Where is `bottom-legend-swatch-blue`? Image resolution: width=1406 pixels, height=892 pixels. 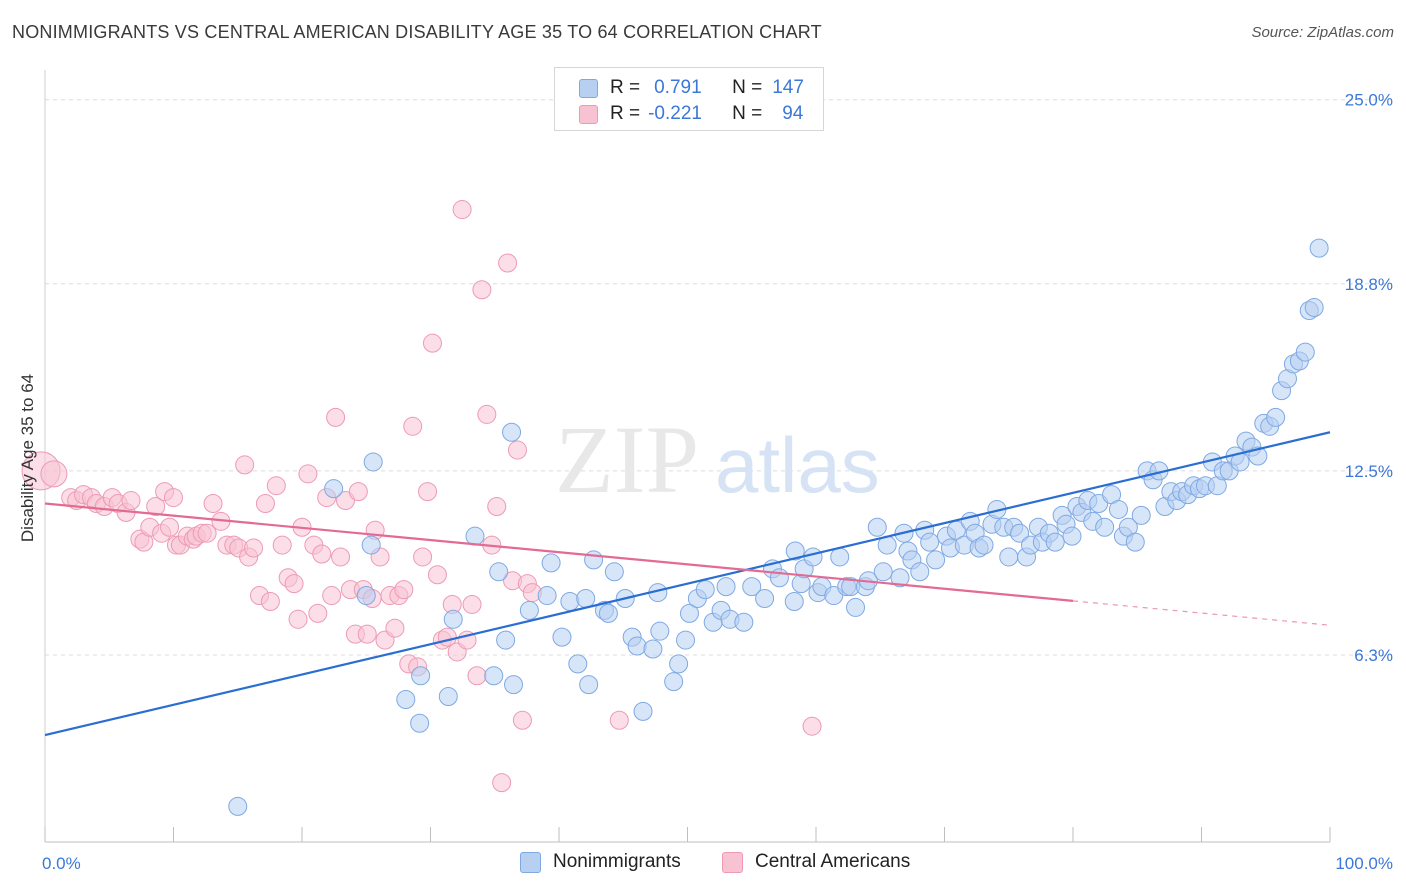 bottom-legend-swatch-blue is located at coordinates (530, 862).